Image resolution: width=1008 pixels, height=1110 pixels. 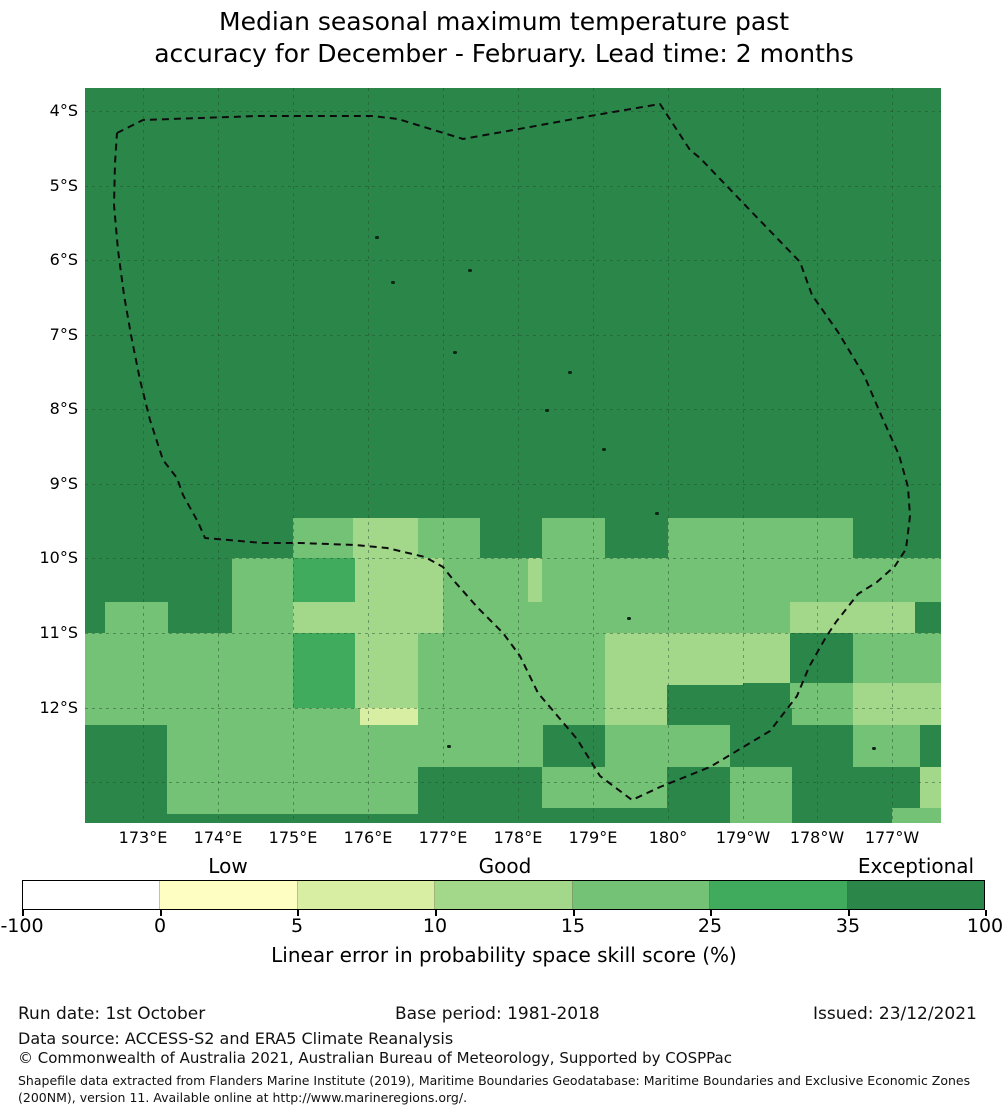 What do you see at coordinates (228, 866) in the screenshot?
I see `colorbar-region-label: Low` at bounding box center [228, 866].